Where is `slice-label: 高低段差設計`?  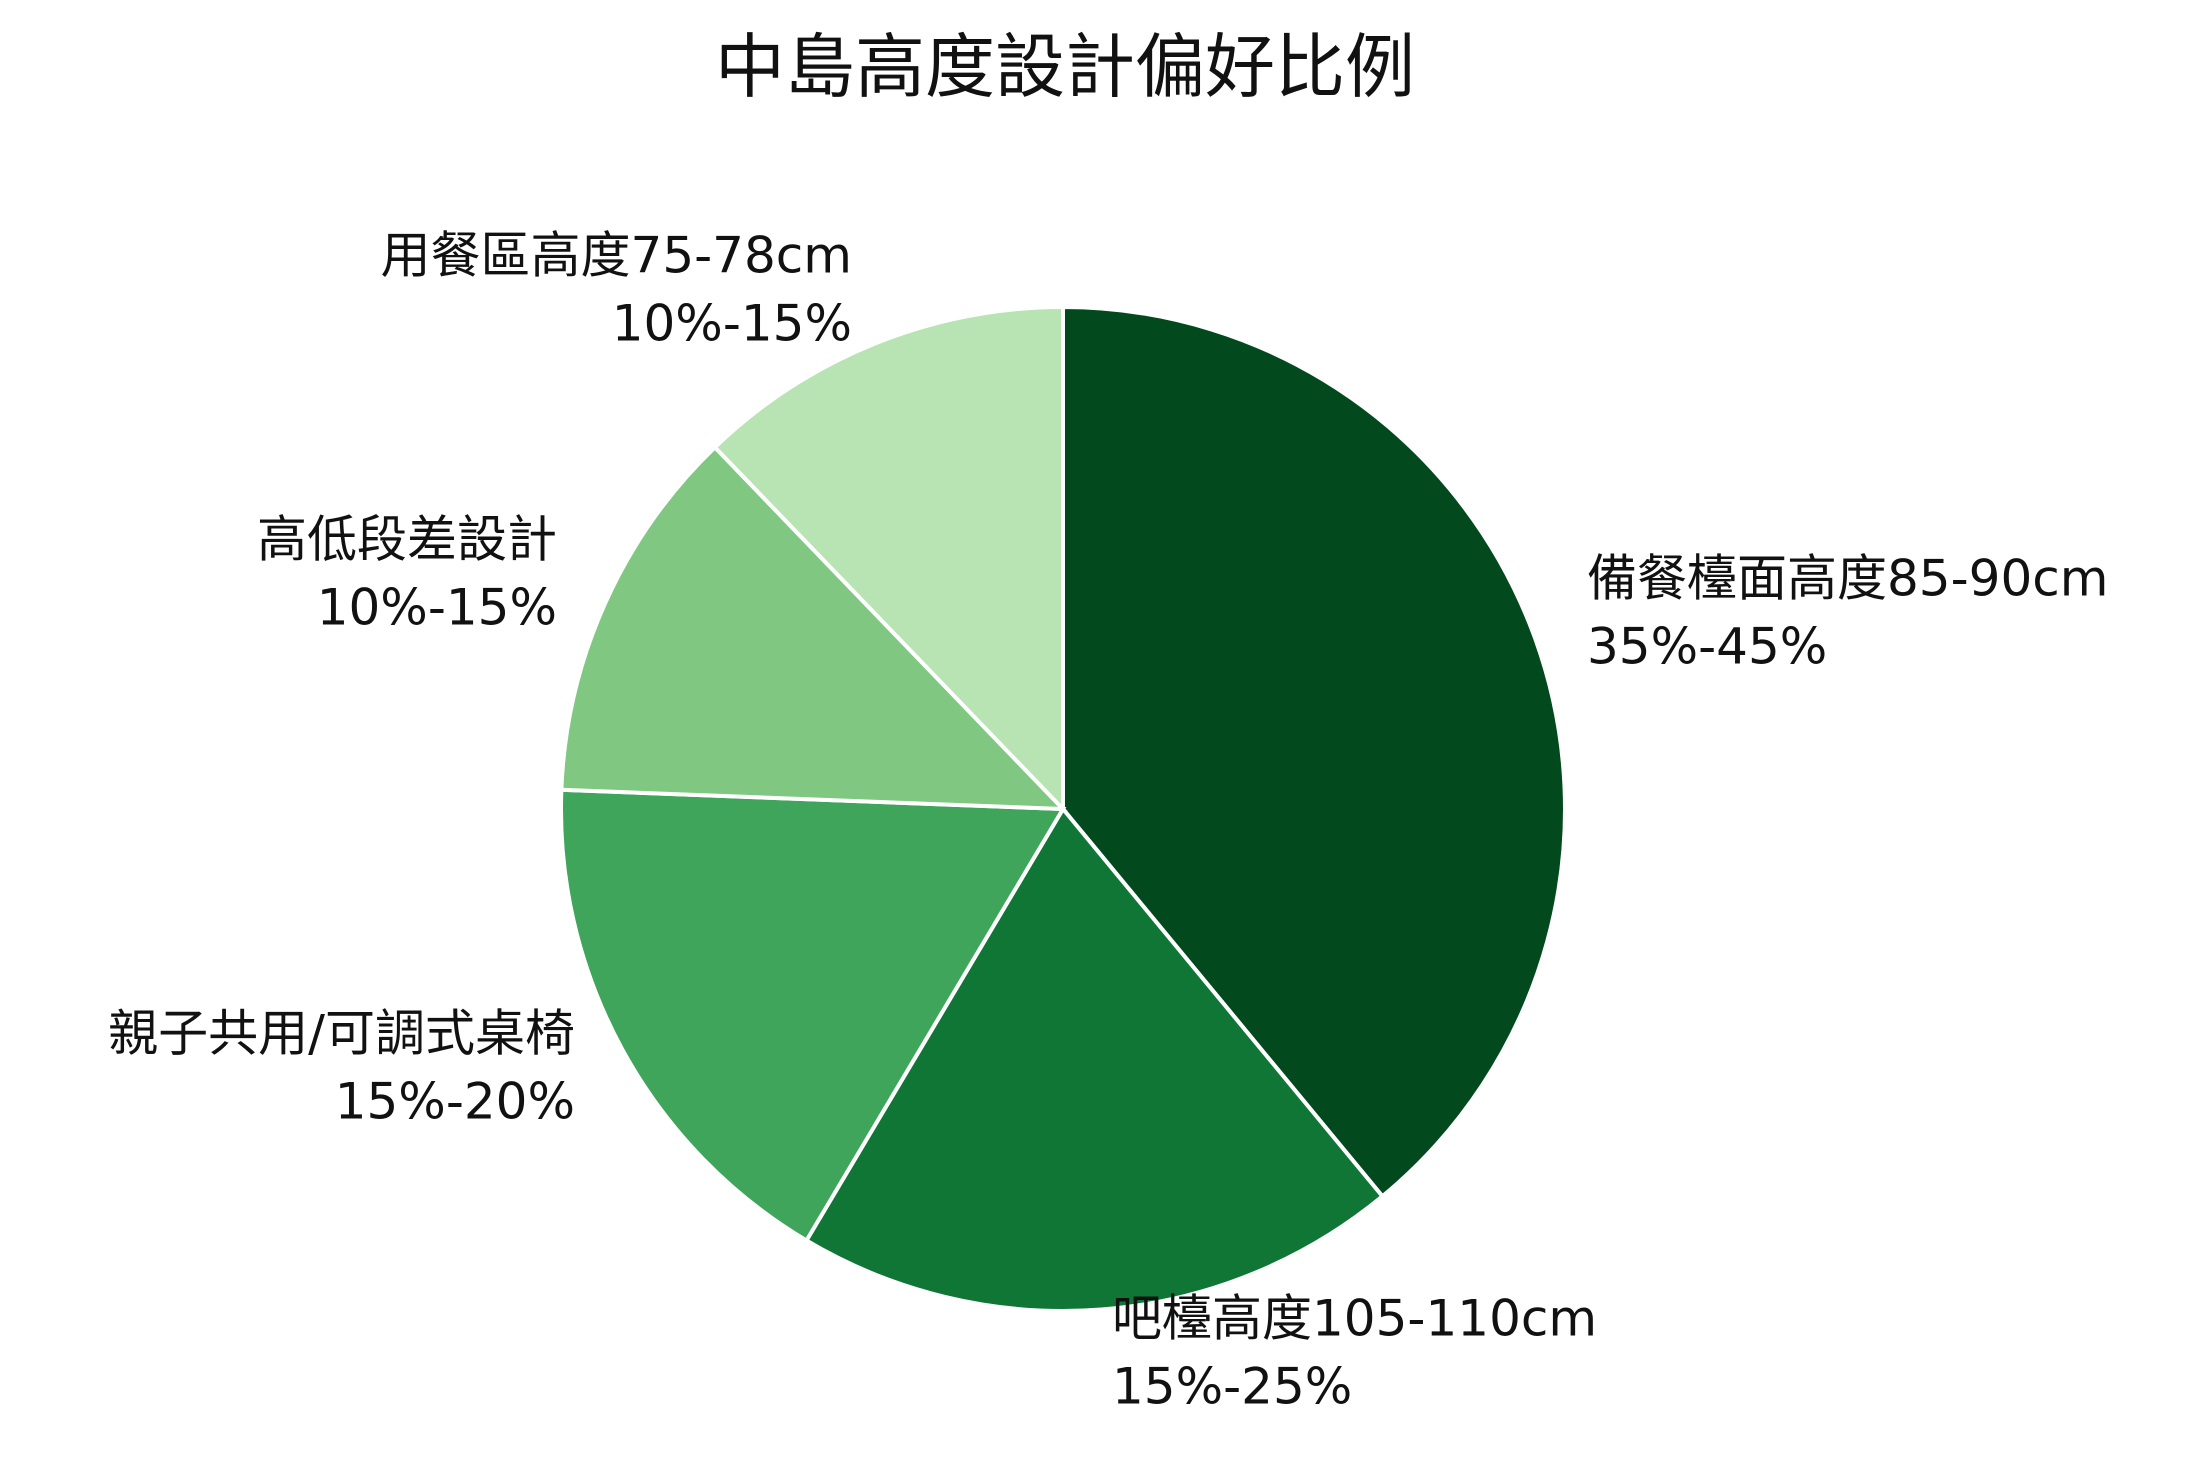
slice-label: 高低段差設計 is located at coordinates (407, 540).